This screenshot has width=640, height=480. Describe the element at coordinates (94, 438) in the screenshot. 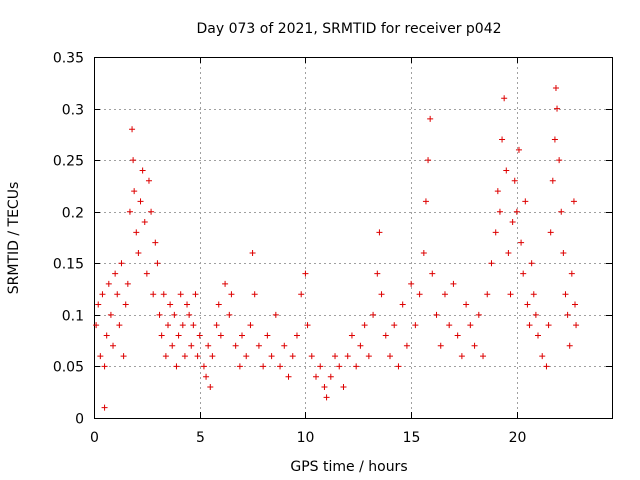

I see `x-tick-label-0: 0` at that location.